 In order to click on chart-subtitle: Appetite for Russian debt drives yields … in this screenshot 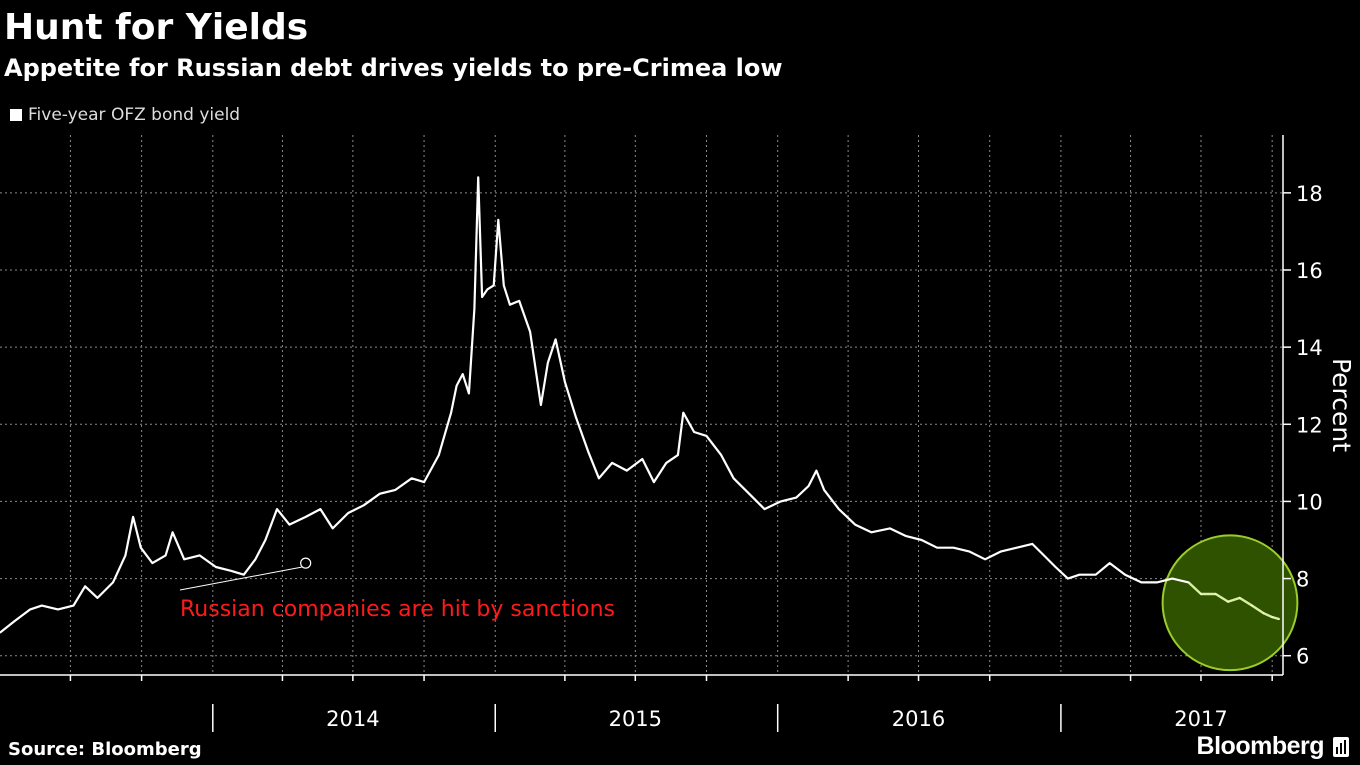, I will do `click(393, 68)`.